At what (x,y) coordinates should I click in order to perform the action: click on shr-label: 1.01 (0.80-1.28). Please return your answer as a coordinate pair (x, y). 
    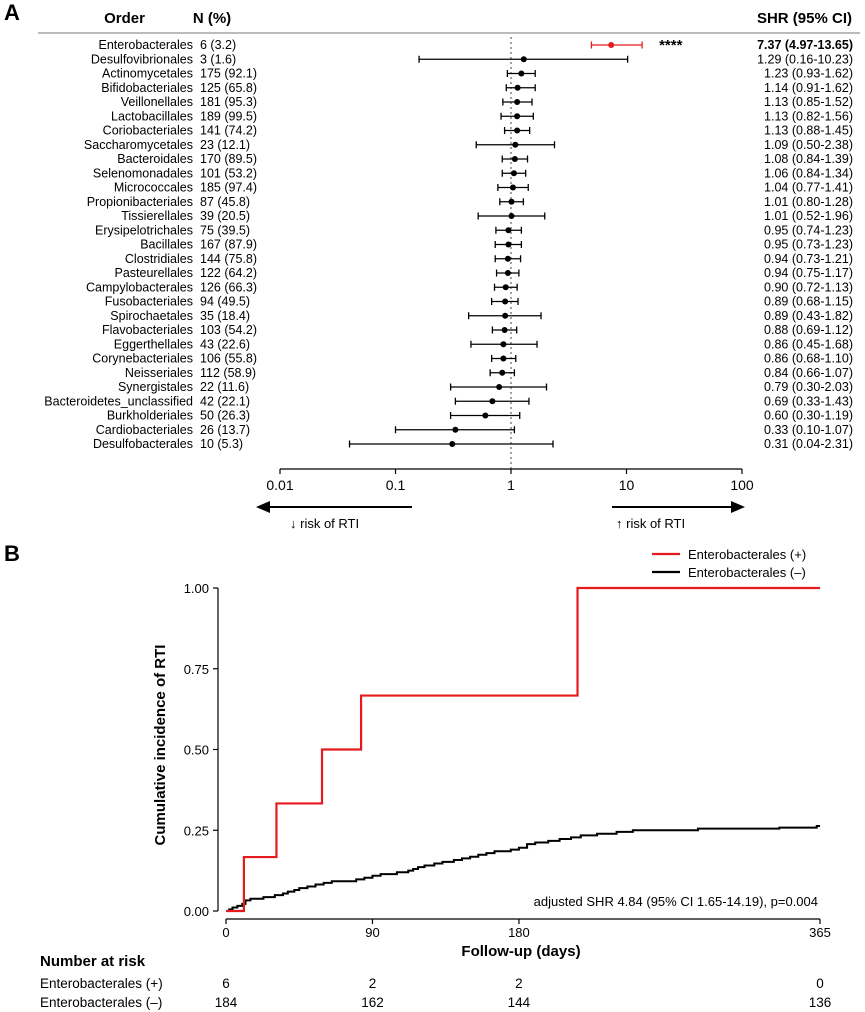
    Looking at the image, I should click on (808, 202).